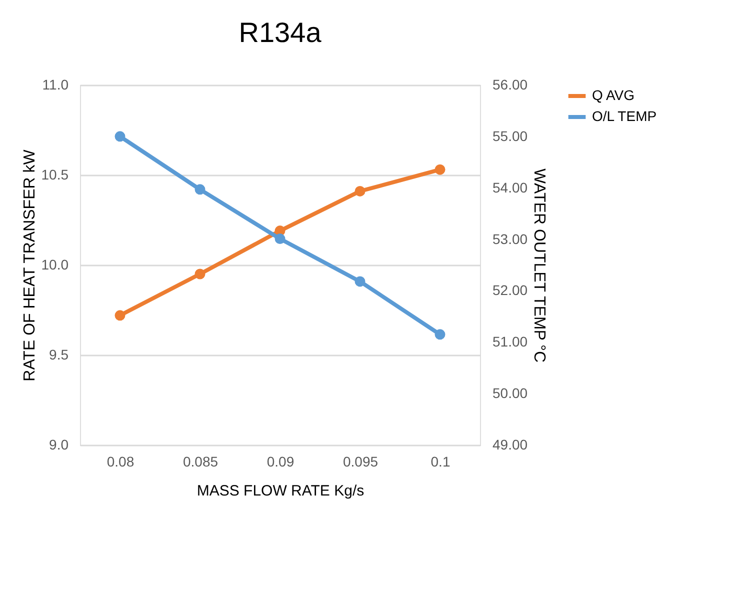 The height and width of the screenshot is (608, 753). I want to click on y2-tick-label: 52.00, so click(510, 290).